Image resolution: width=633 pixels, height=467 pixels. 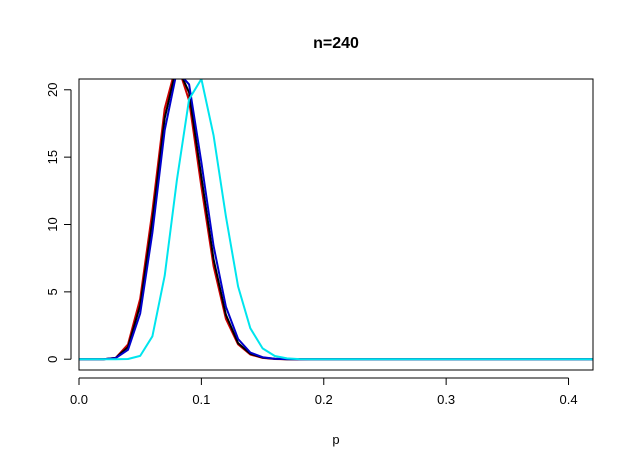 I want to click on x-tick-label: 0.3, so click(x=446, y=399).